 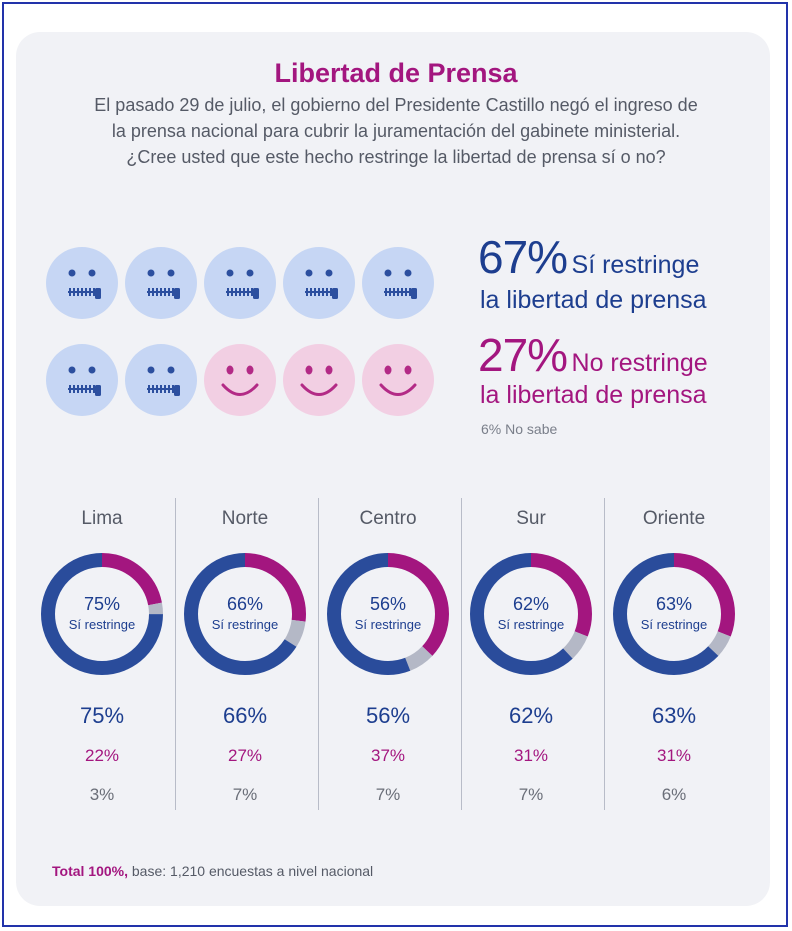 What do you see at coordinates (531, 604) in the screenshot?
I see `donut-center-pct: 62%` at bounding box center [531, 604].